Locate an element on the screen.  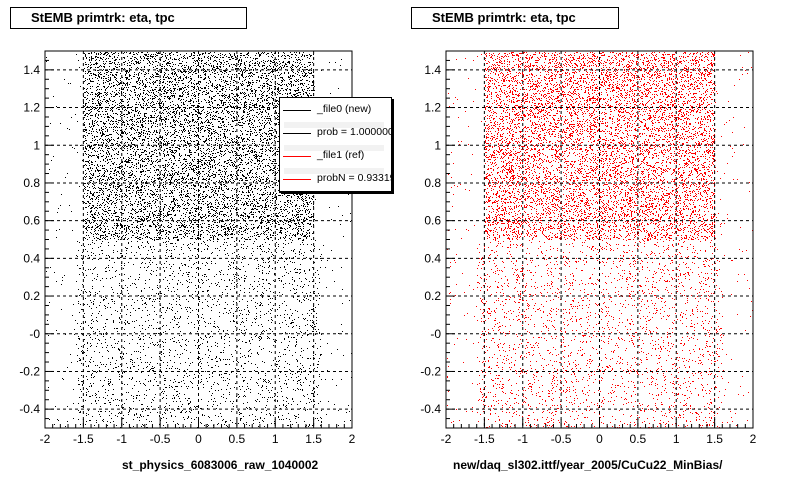
legend-entry-file1: _file1 (ref) is located at coordinates (337, 157).